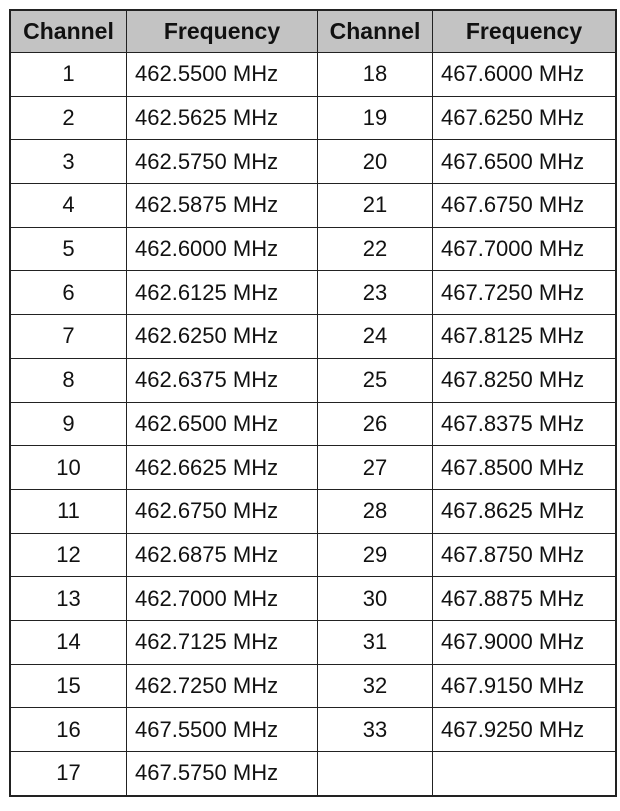 This screenshot has width=620, height=811. What do you see at coordinates (375, 686) in the screenshot?
I see `channel-cell: 32` at bounding box center [375, 686].